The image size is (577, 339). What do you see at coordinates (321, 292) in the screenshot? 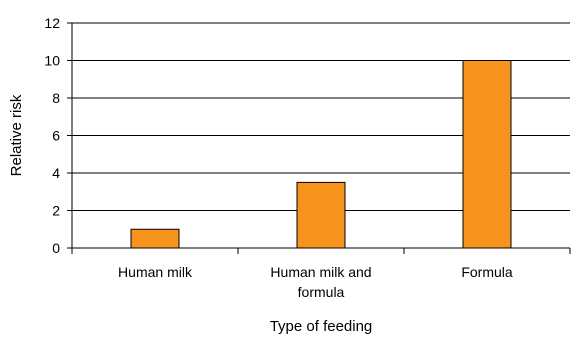
I see `x-category-label: formula` at bounding box center [321, 292].